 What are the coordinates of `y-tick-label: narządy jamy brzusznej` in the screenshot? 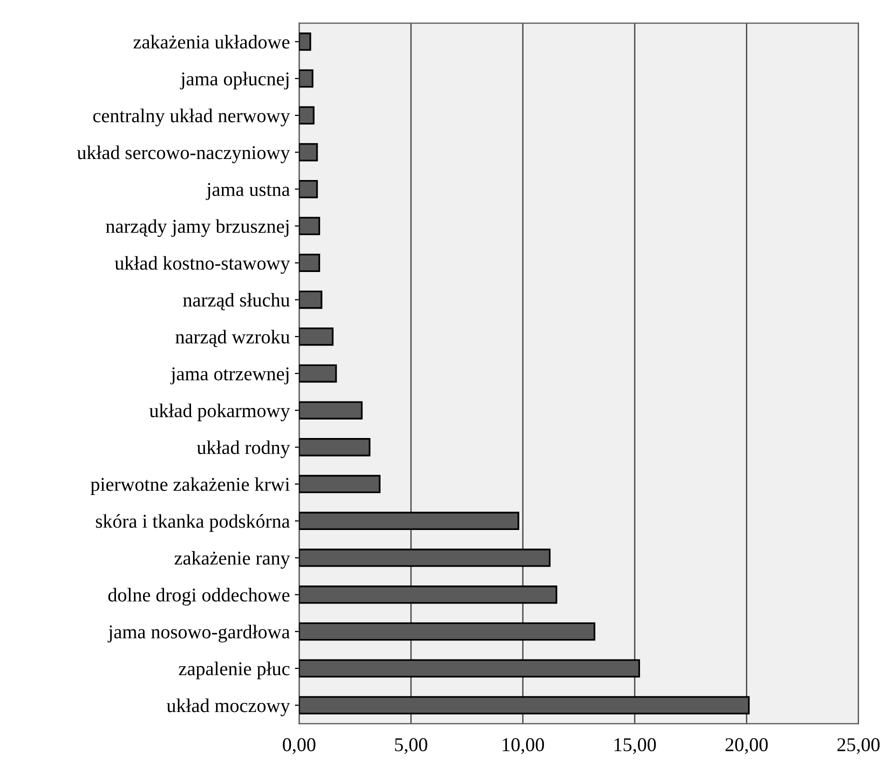 It's located at (197, 228).